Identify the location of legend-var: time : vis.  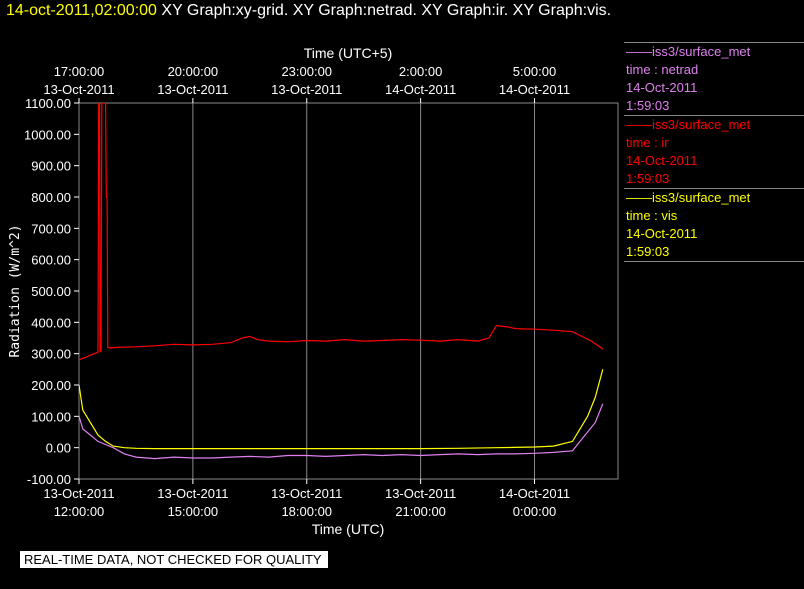
(652, 215).